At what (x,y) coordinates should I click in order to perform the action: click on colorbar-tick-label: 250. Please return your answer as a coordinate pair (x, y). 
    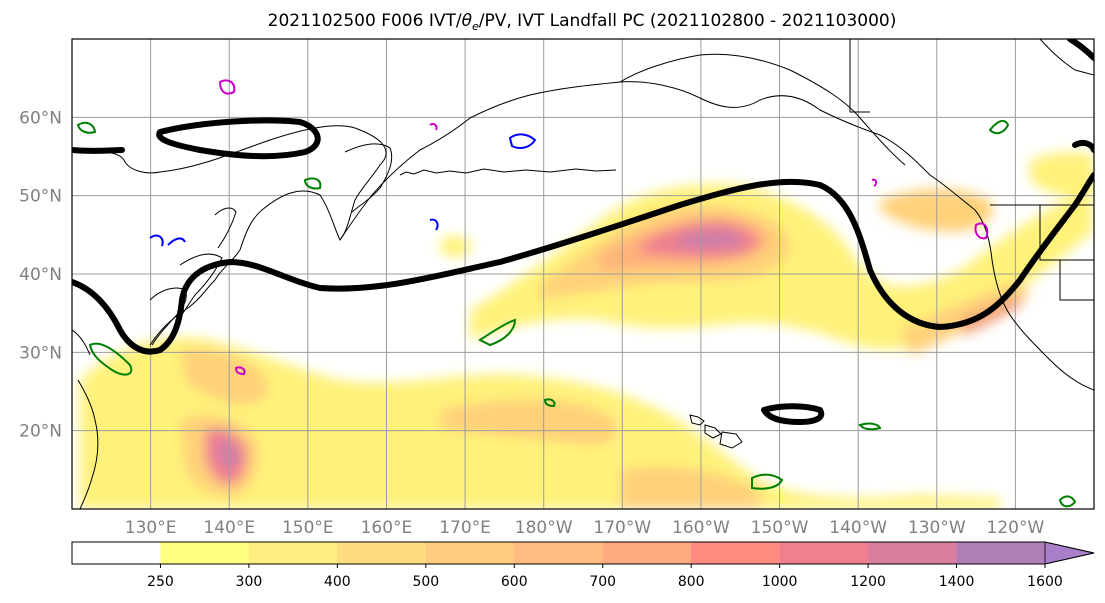
    Looking at the image, I should click on (160, 582).